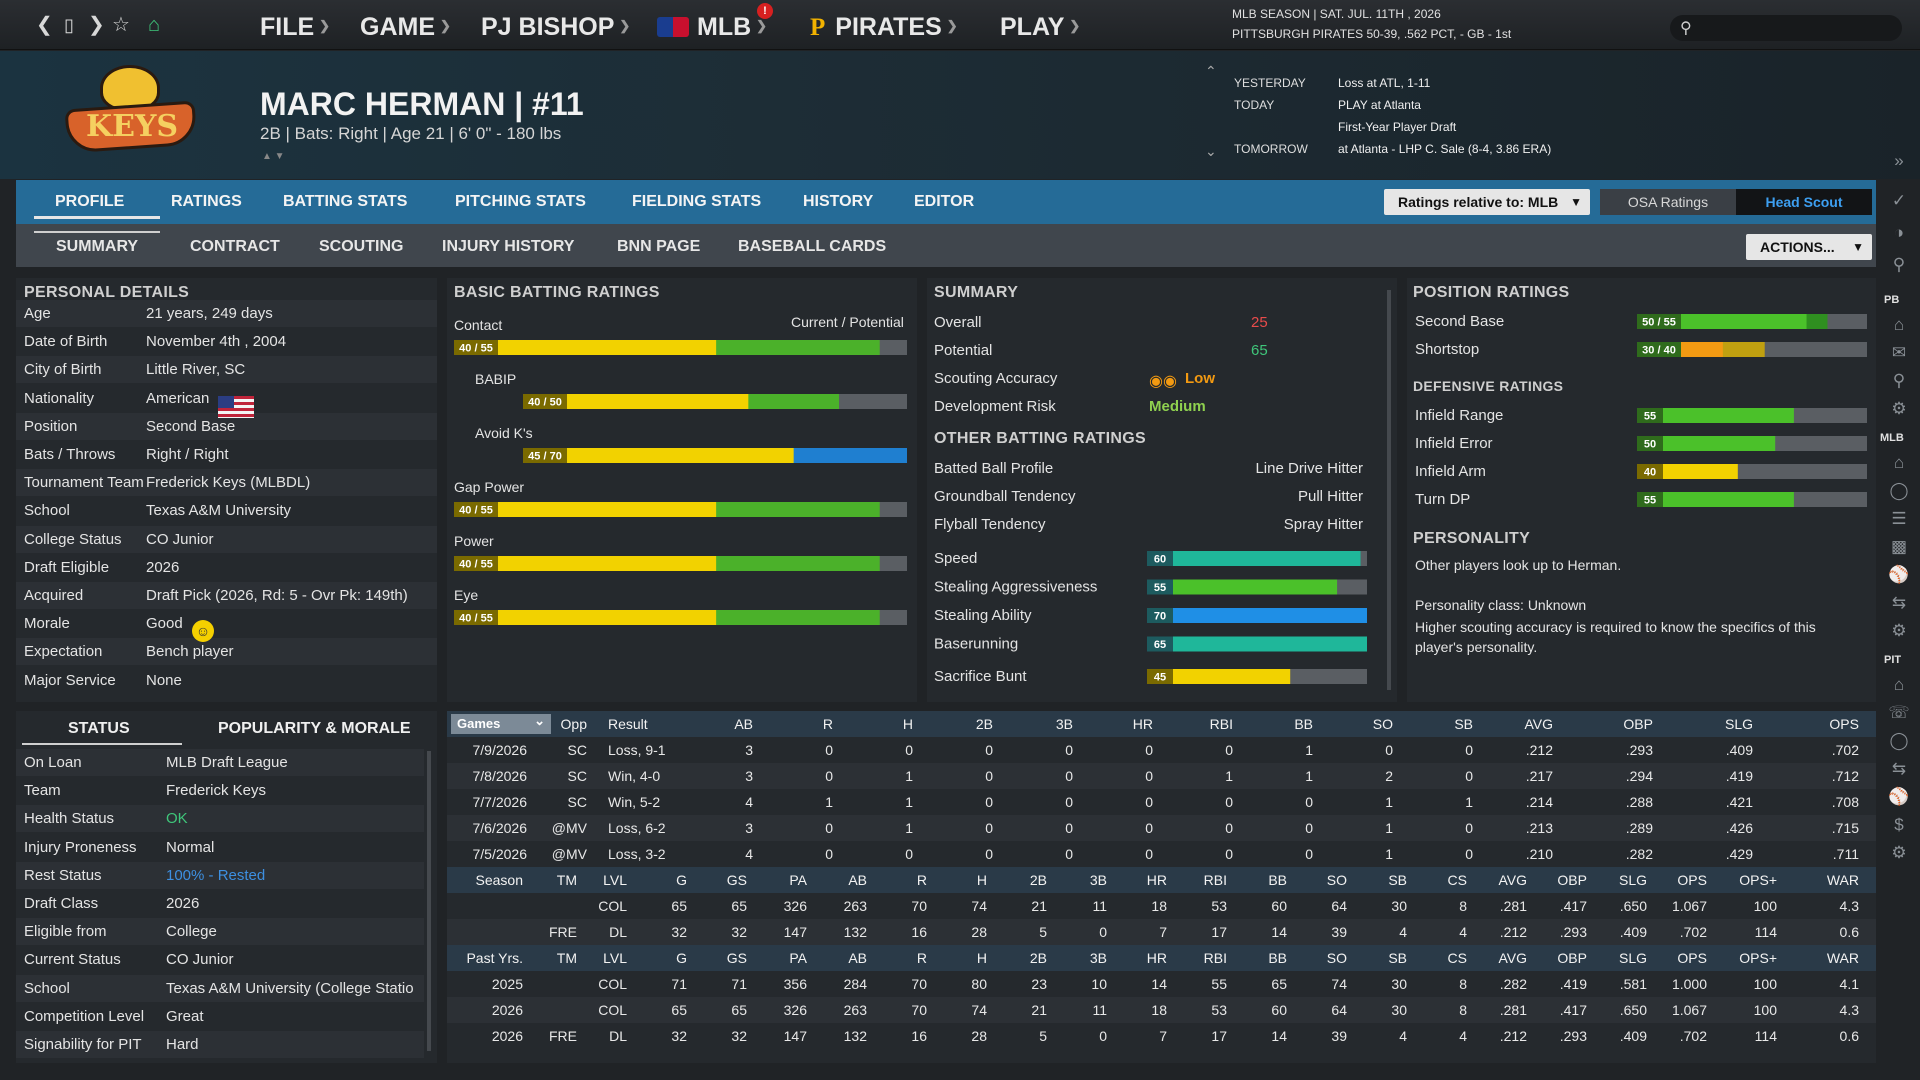 The height and width of the screenshot is (1080, 1920). I want to click on tab-bnn-page: BNN PAGE, so click(659, 246).